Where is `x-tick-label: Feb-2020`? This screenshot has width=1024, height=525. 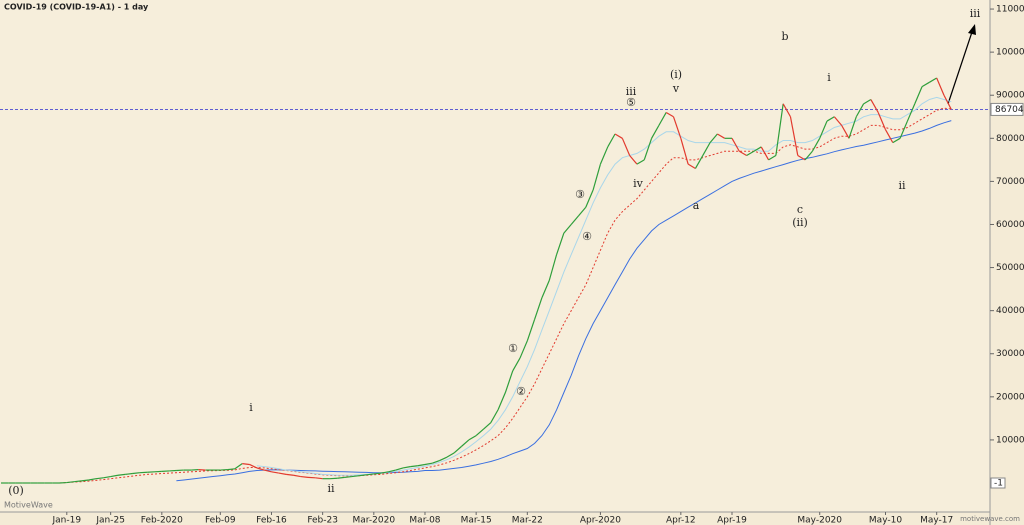
x-tick-label: Feb-2020 is located at coordinates (162, 520).